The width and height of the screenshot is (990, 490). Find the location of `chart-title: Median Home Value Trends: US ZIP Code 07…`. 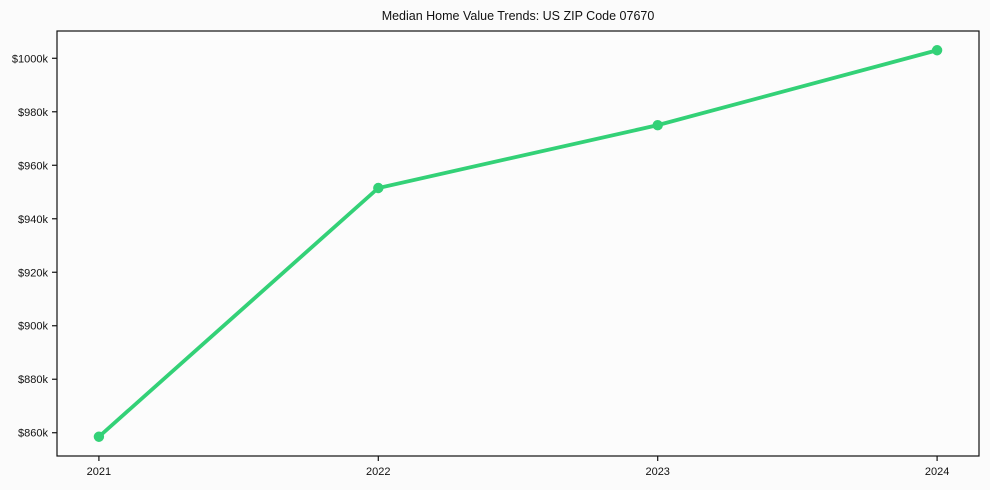

chart-title: Median Home Value Trends: US ZIP Code 07… is located at coordinates (518, 16).